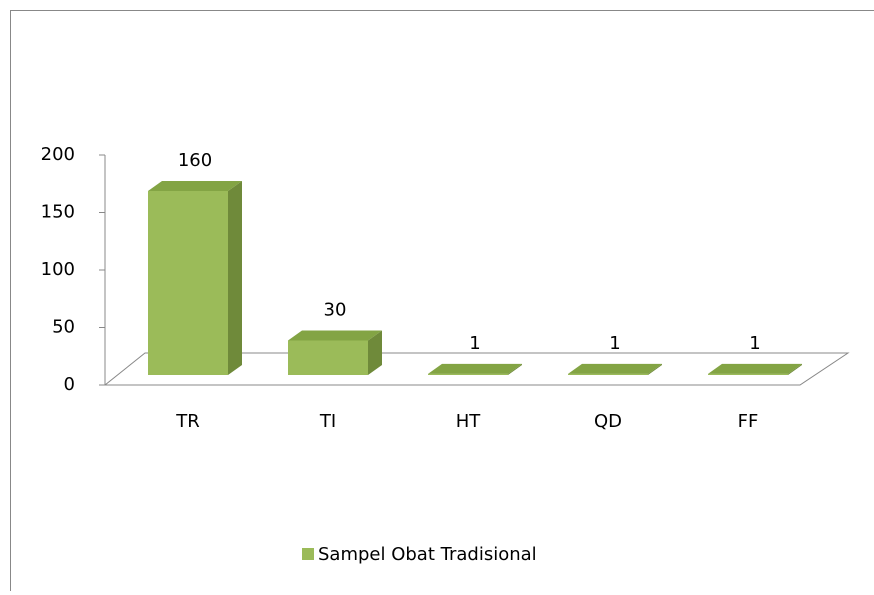  Describe the element at coordinates (748, 421) in the screenshot. I see `x-tick-label: FF` at that location.